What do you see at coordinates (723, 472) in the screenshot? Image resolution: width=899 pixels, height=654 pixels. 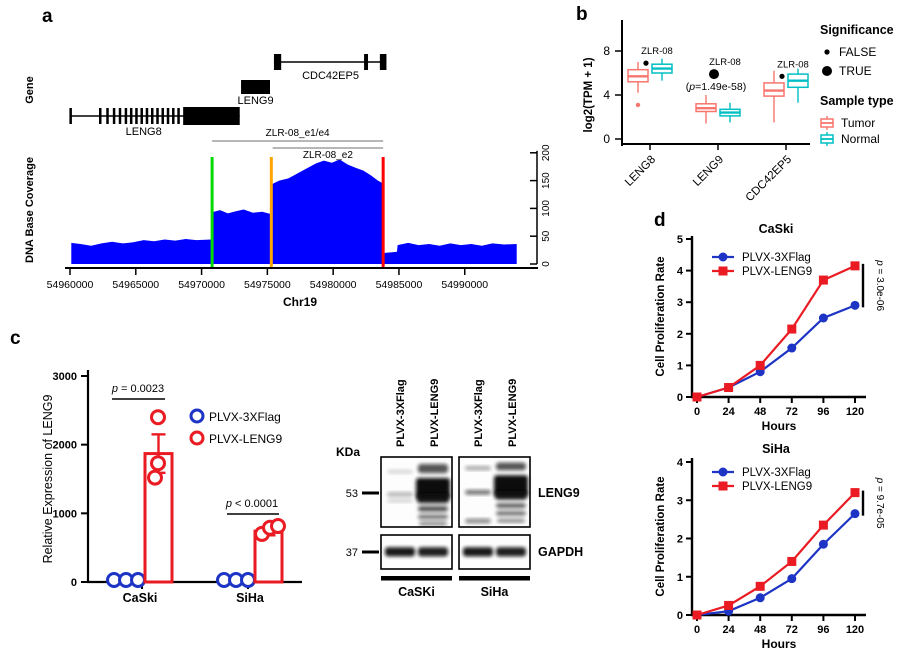 I see `legend-marker-circle` at bounding box center [723, 472].